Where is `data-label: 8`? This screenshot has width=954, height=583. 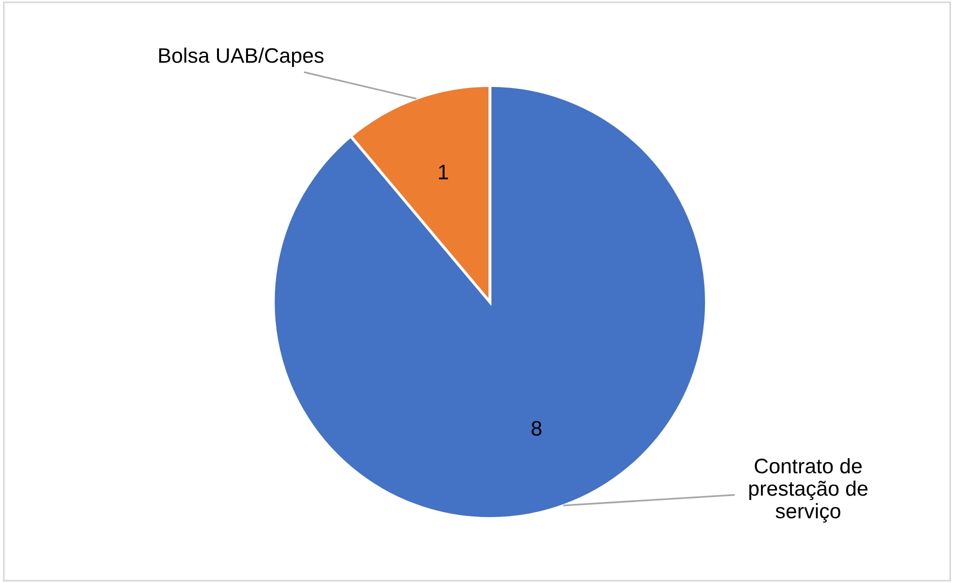 data-label: 8 is located at coordinates (537, 428).